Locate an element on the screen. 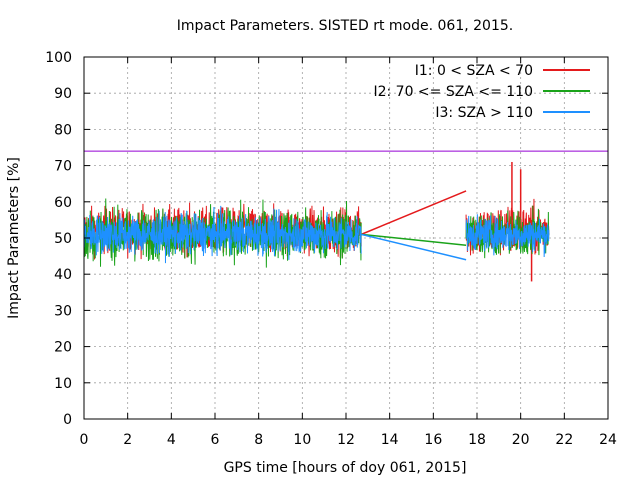 The height and width of the screenshot is (480, 640). x-tick-label: 24 is located at coordinates (608, 440).